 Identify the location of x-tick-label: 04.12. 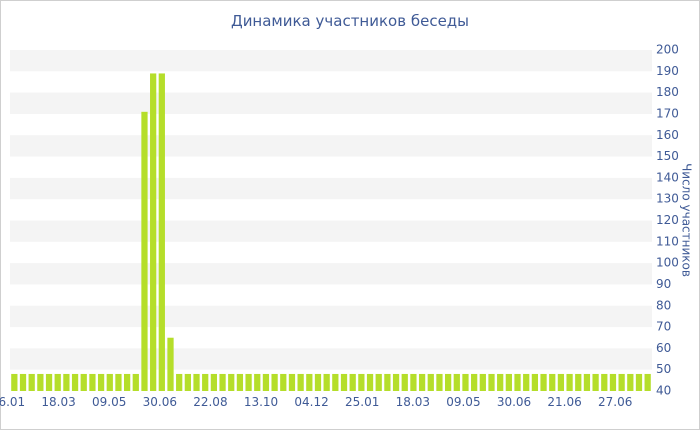
(311, 402).